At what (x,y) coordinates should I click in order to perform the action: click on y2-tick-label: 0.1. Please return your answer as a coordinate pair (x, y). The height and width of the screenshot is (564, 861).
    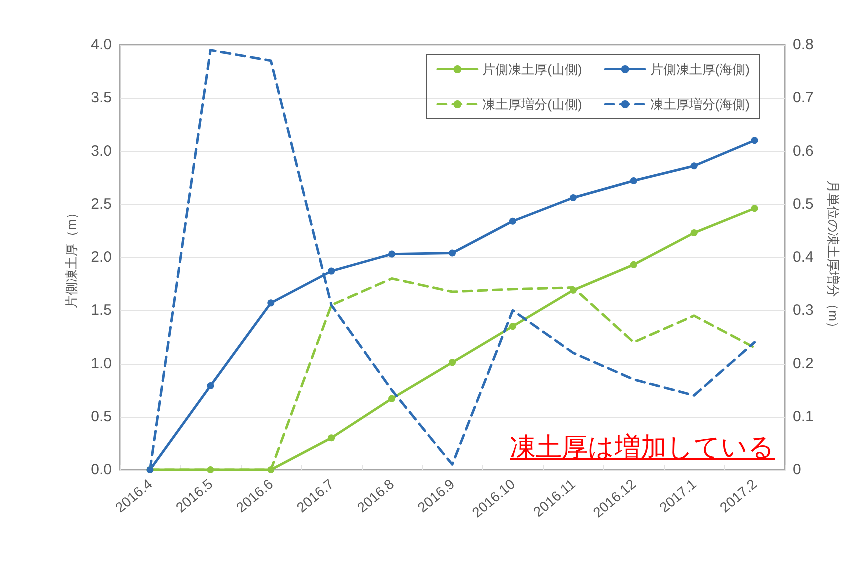
    Looking at the image, I should click on (803, 417).